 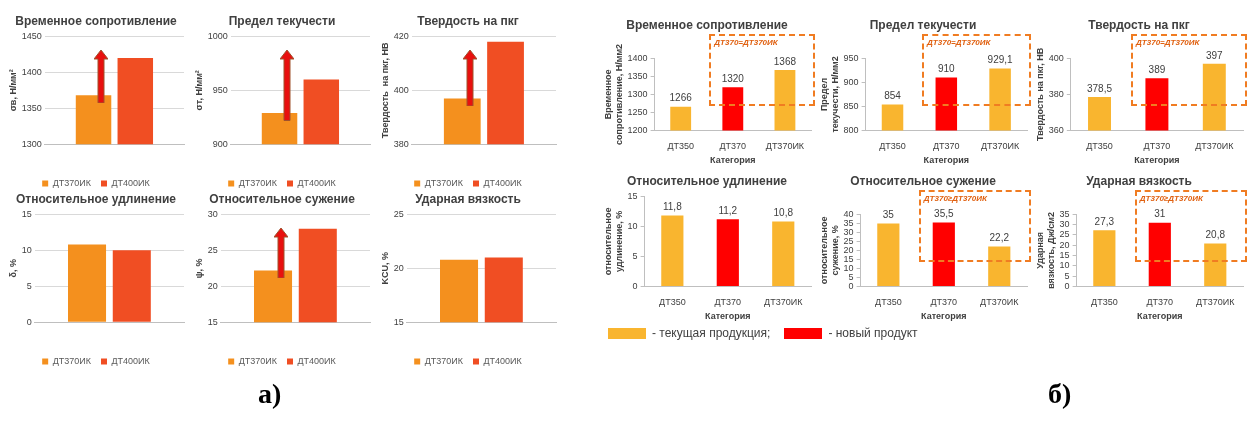 I want to click on data-label: 389, so click(x=1157, y=69).